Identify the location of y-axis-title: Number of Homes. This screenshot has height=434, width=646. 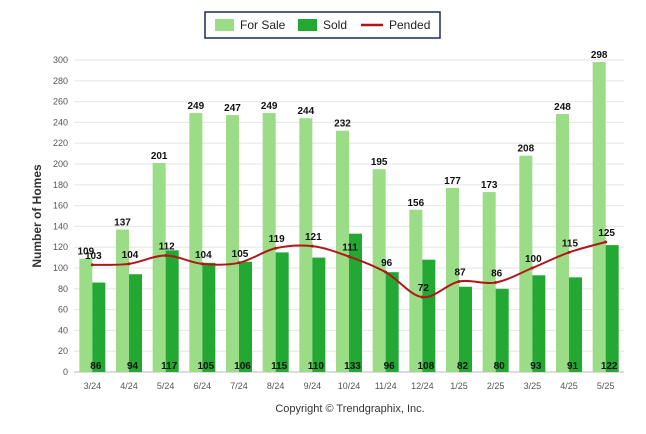
(37, 216).